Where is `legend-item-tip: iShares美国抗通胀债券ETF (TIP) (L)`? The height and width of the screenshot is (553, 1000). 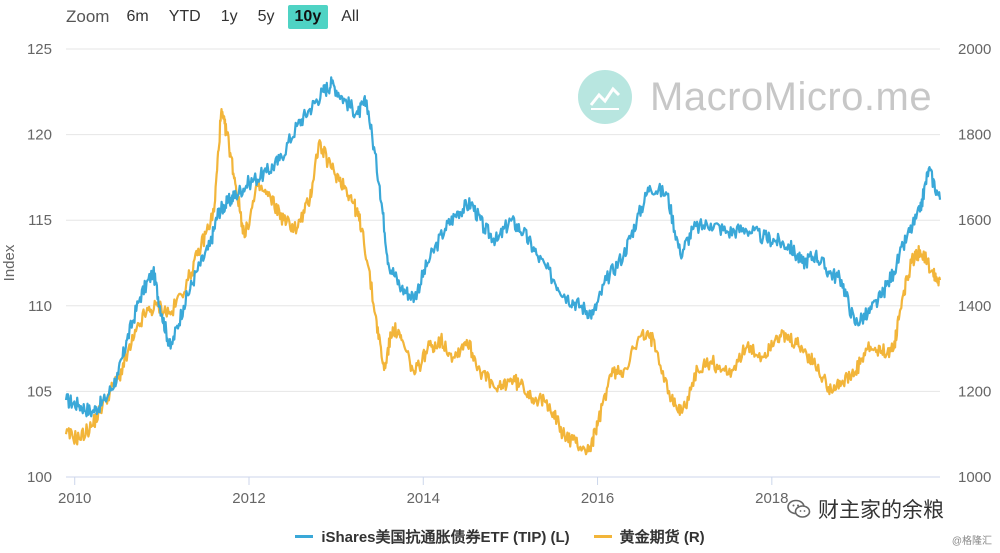 legend-item-tip: iShares美国抗通胀债券ETF (TIP) (L) is located at coordinates (432, 536).